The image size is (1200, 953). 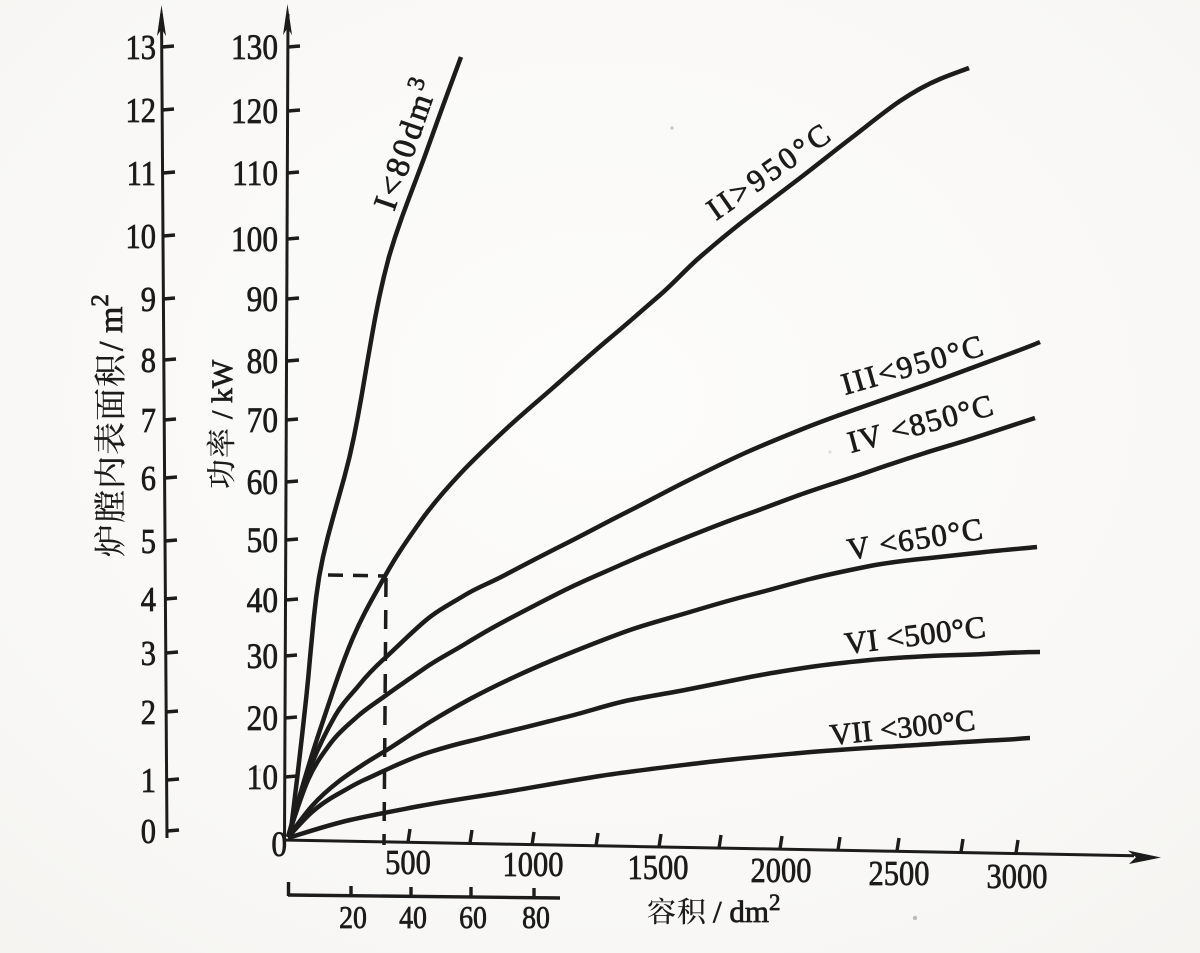 What do you see at coordinates (255, 173) in the screenshot?
I see `svg-text: 110` at bounding box center [255, 173].